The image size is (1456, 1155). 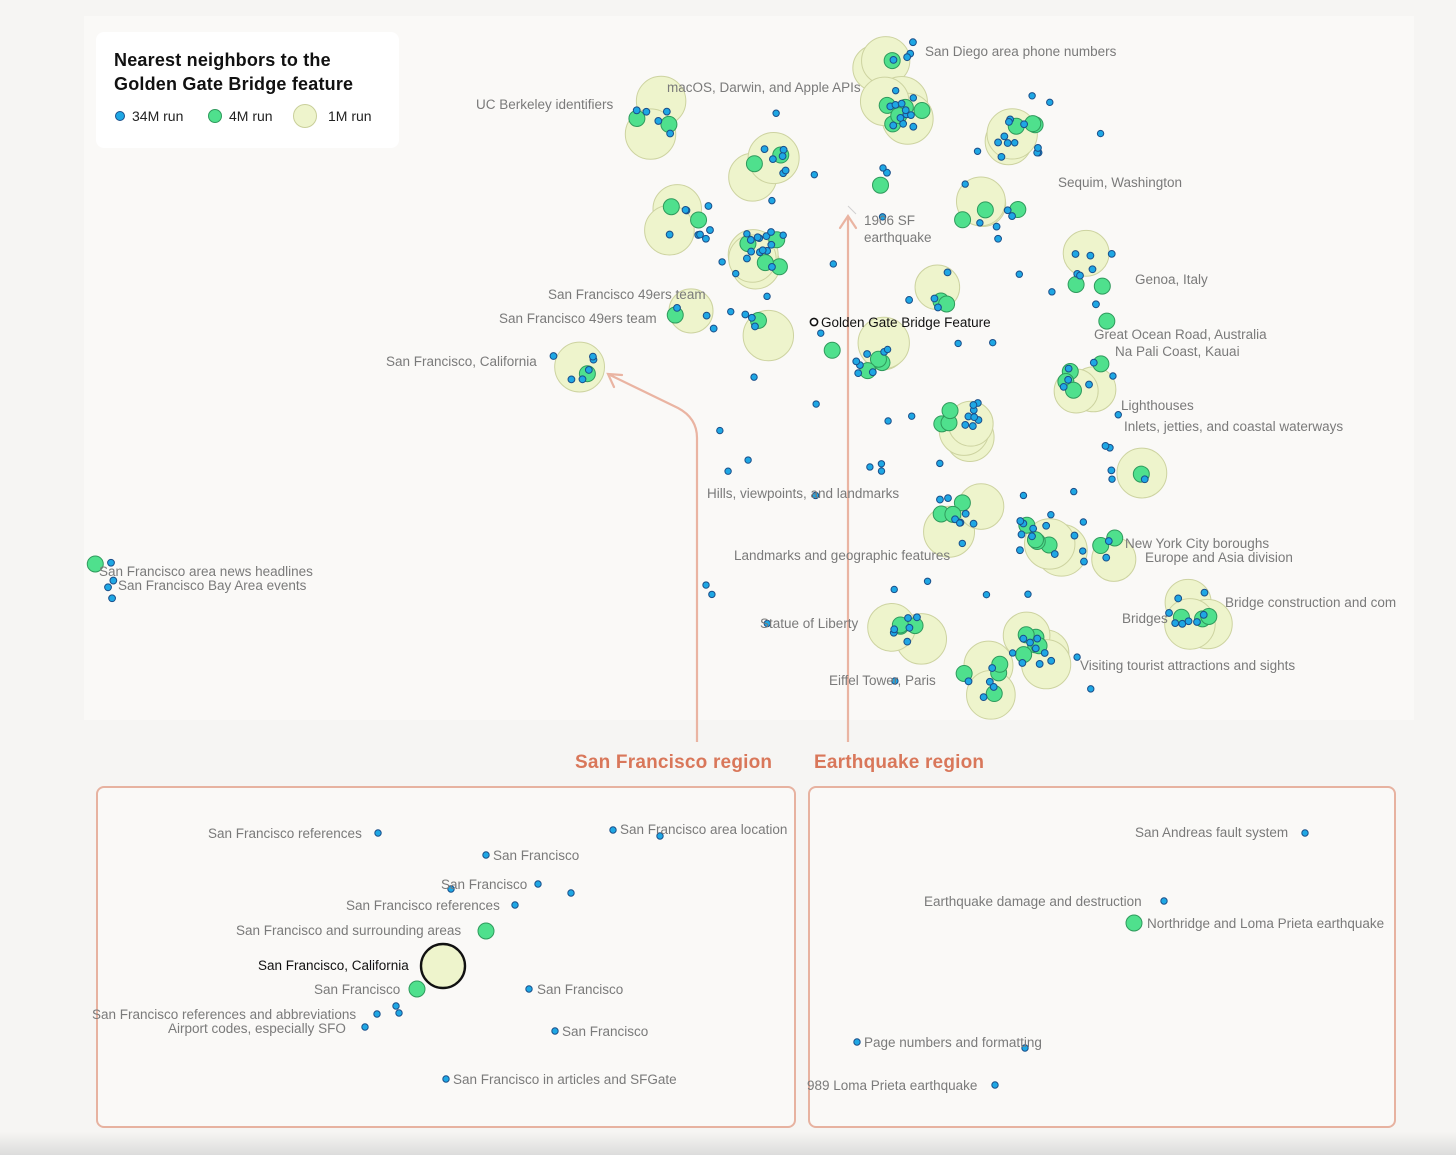 I want to click on sf-california-highlight-point, so click(x=443, y=966).